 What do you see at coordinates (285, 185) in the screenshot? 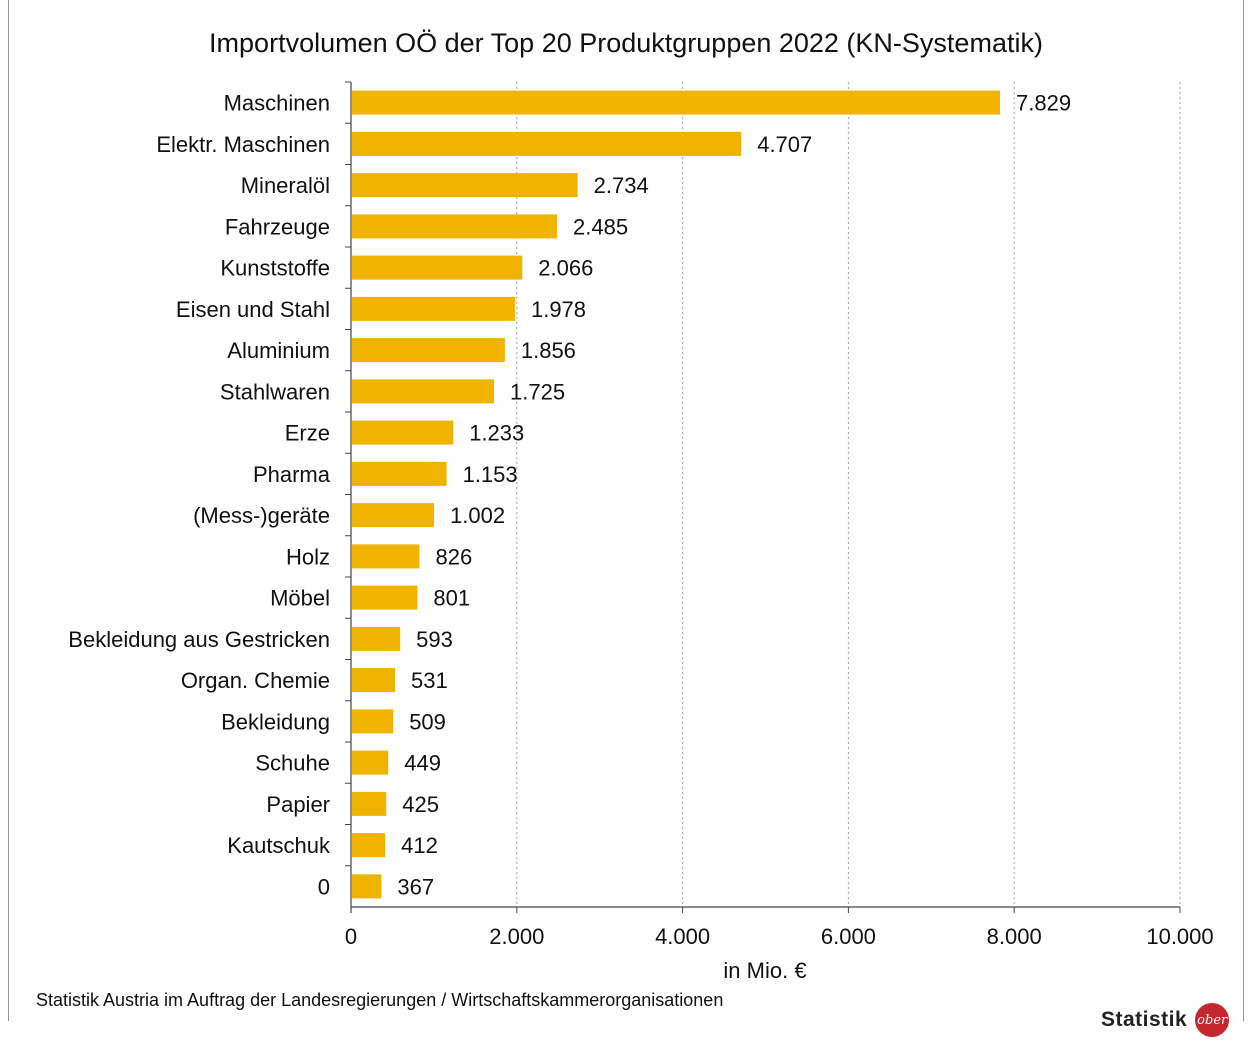
I see `category-label: Mineralöl` at bounding box center [285, 185].